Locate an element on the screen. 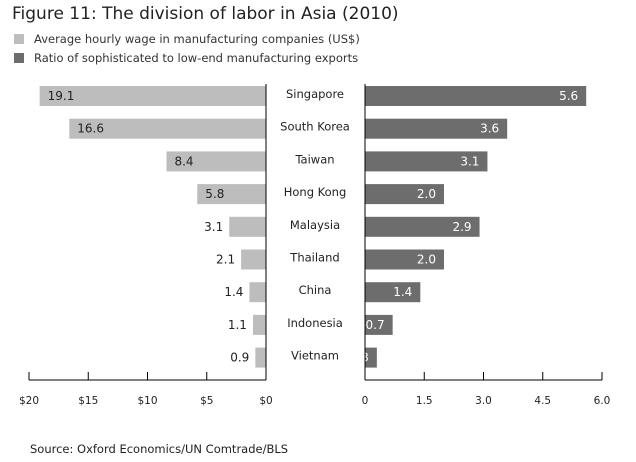 The height and width of the screenshot is (462, 636). country-label: Indonesia is located at coordinates (315, 323).